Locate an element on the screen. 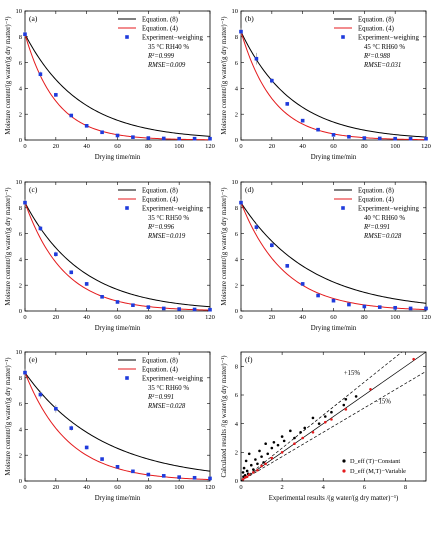  y-tick-label: 4 is located at coordinates (21, 430).